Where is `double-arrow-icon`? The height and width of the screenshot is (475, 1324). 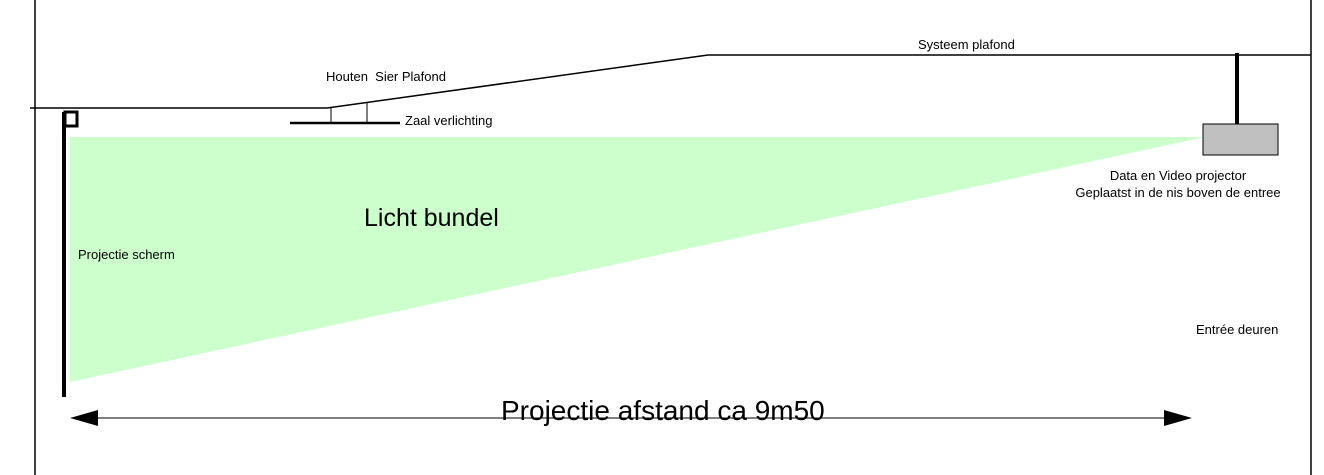
double-arrow-icon is located at coordinates (631, 418).